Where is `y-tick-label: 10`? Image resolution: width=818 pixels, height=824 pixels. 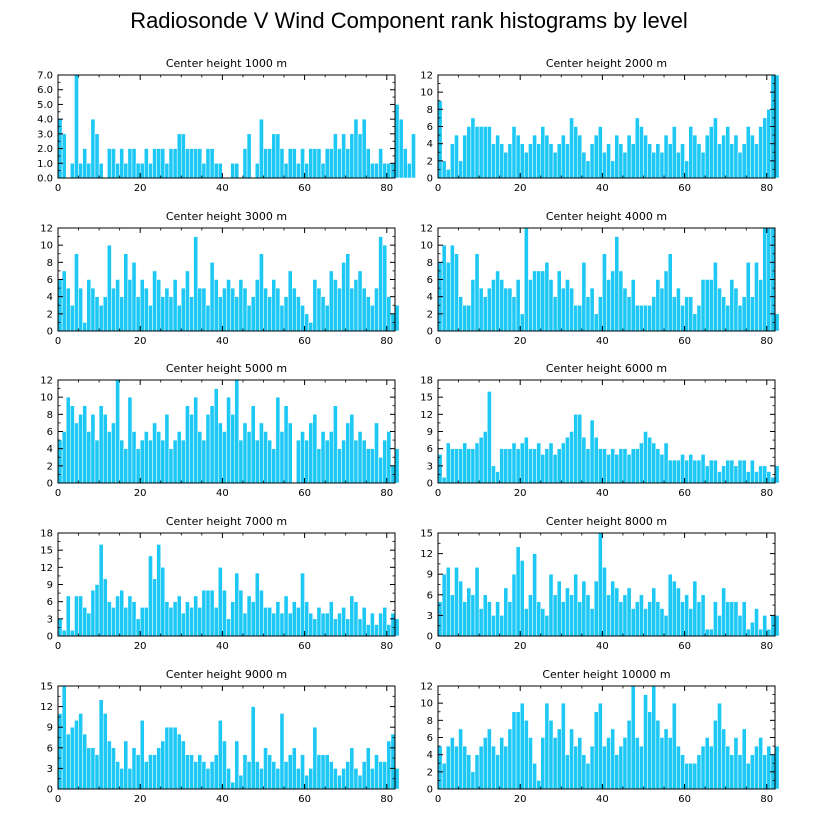
y-tick-label: 10 is located at coordinates (426, 704).